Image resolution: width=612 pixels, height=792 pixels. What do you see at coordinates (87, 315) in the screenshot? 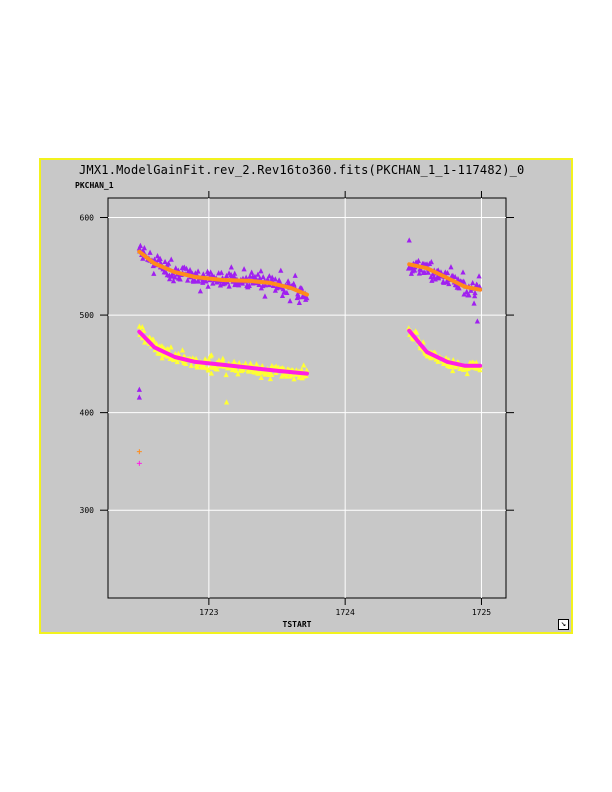
I see `y-tick-label: 500` at bounding box center [87, 315].